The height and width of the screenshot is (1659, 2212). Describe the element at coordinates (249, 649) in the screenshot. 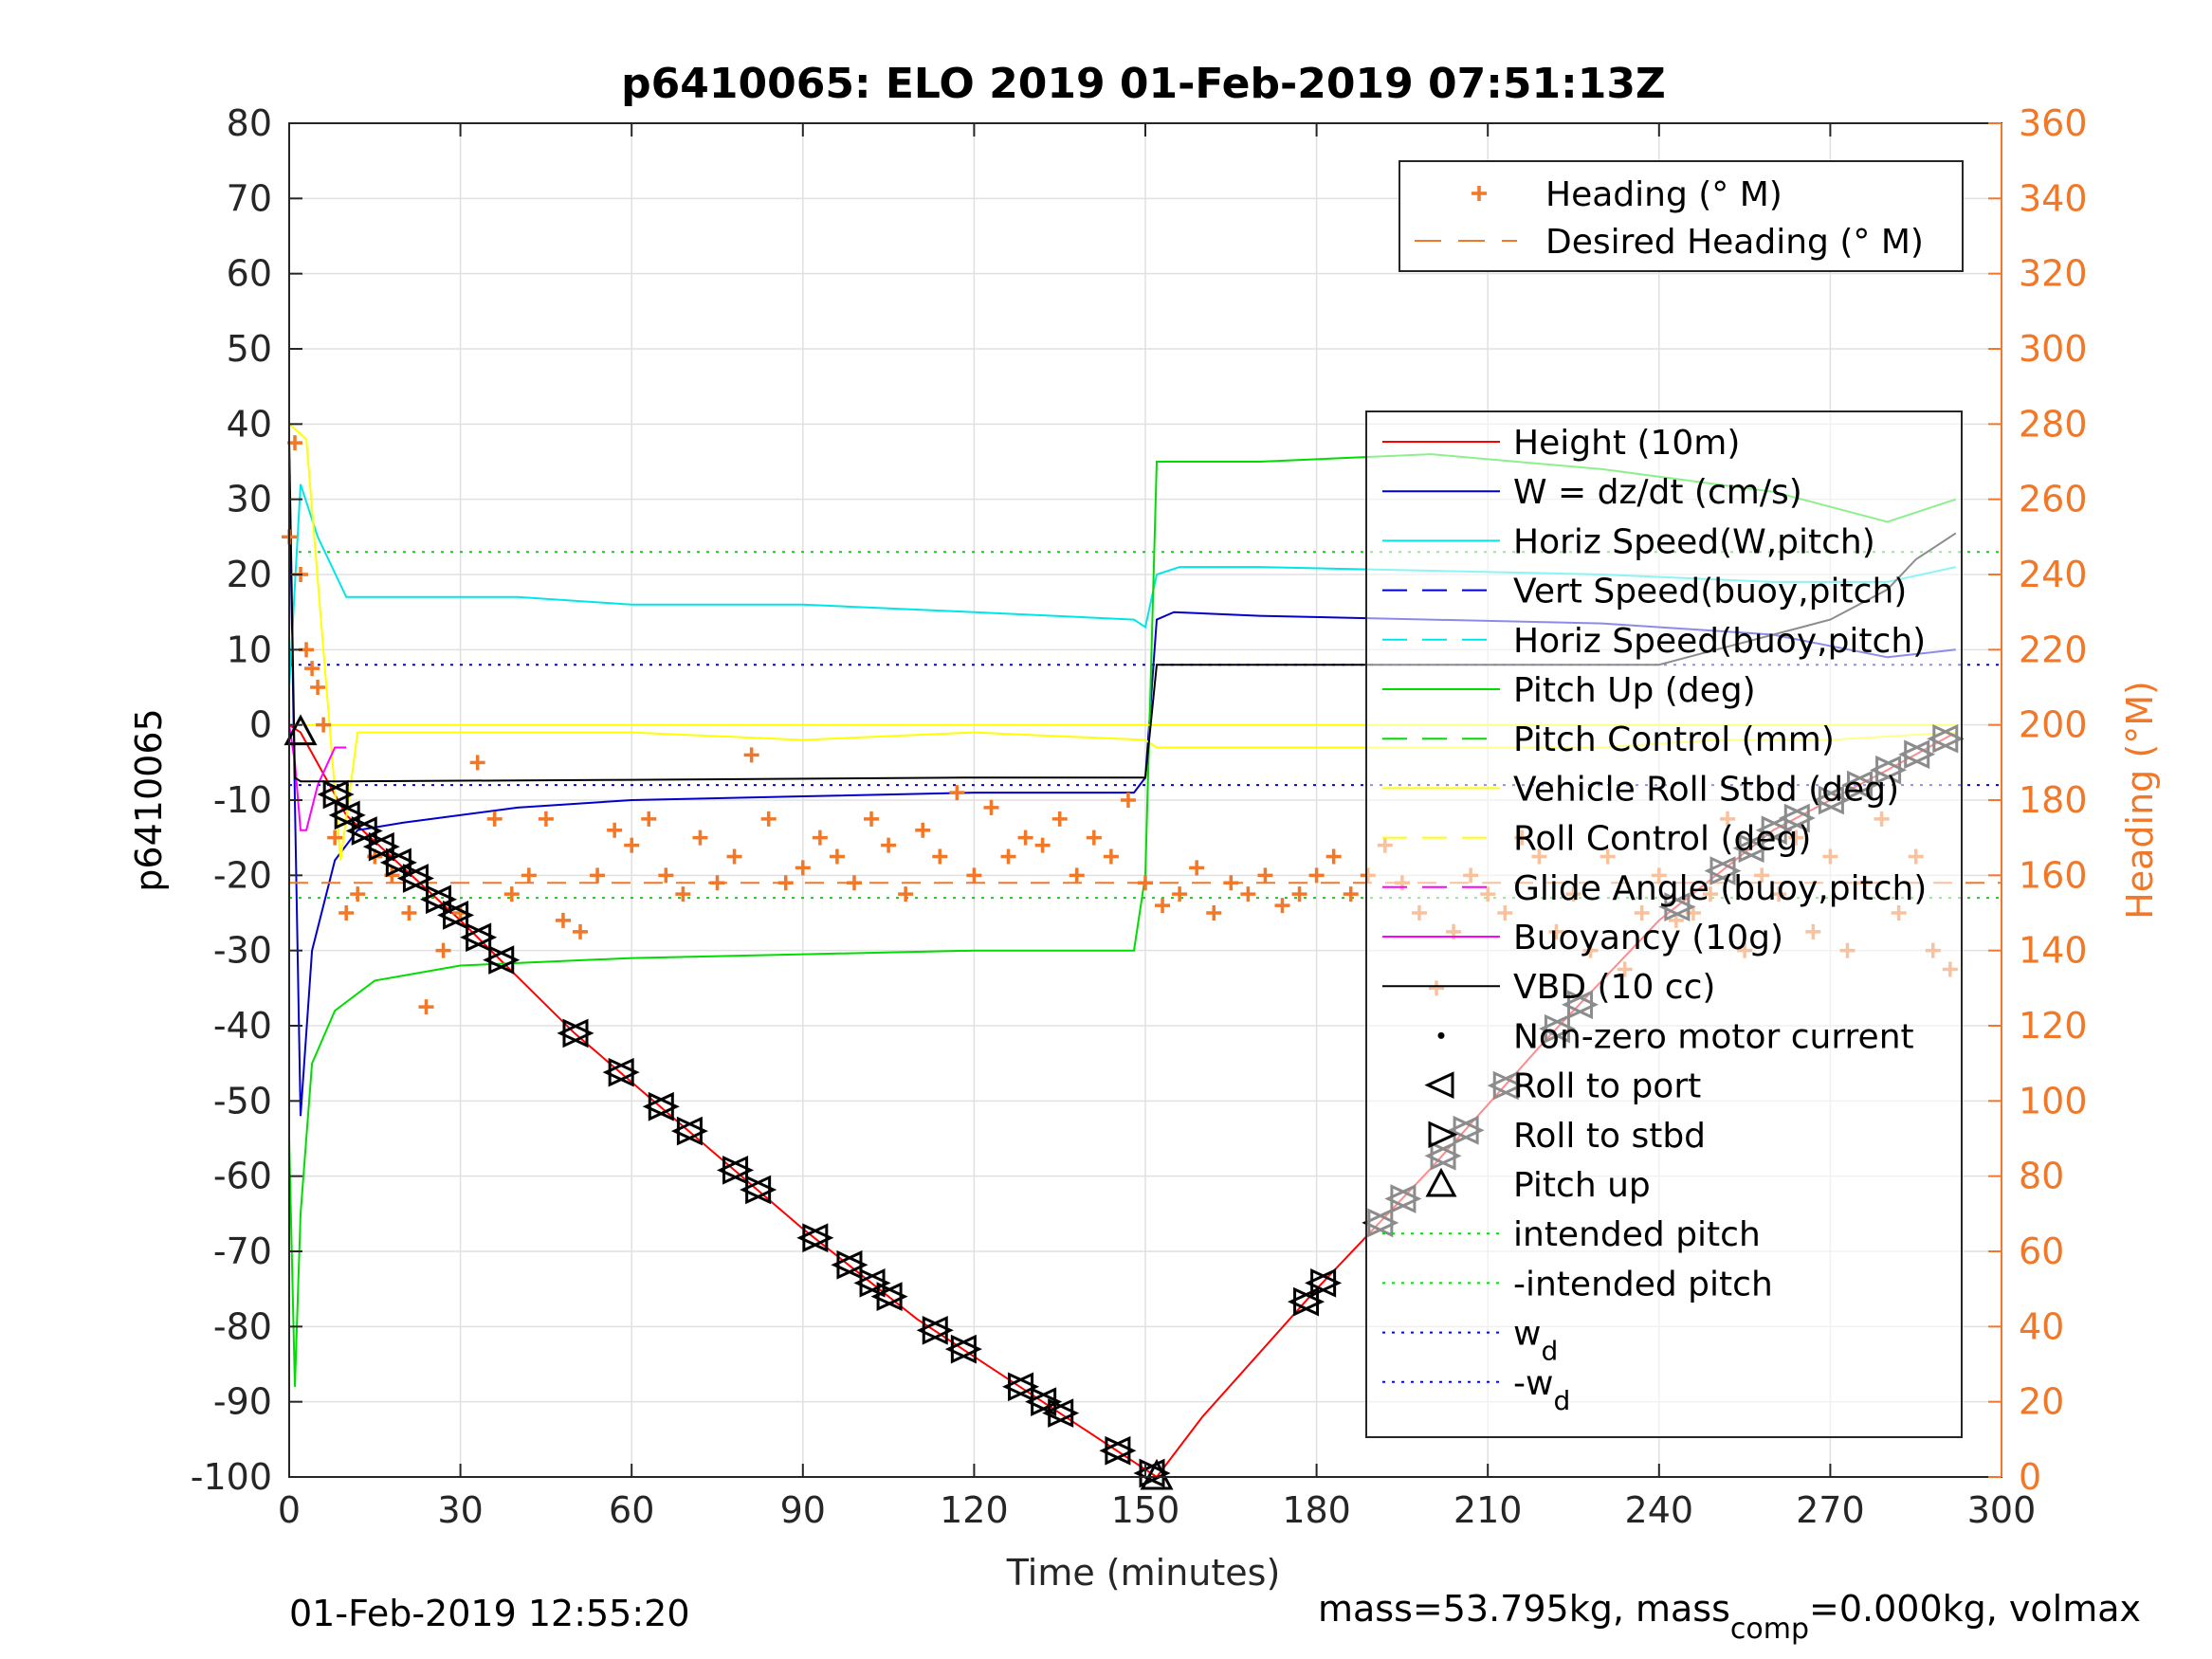

I see `y-tick-label: 10` at that location.